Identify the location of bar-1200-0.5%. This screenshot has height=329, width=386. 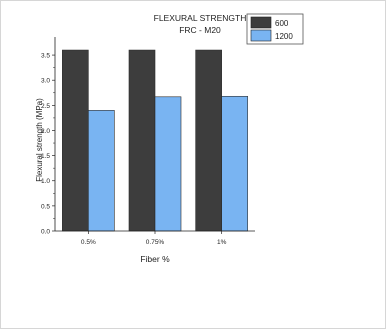
(101, 171).